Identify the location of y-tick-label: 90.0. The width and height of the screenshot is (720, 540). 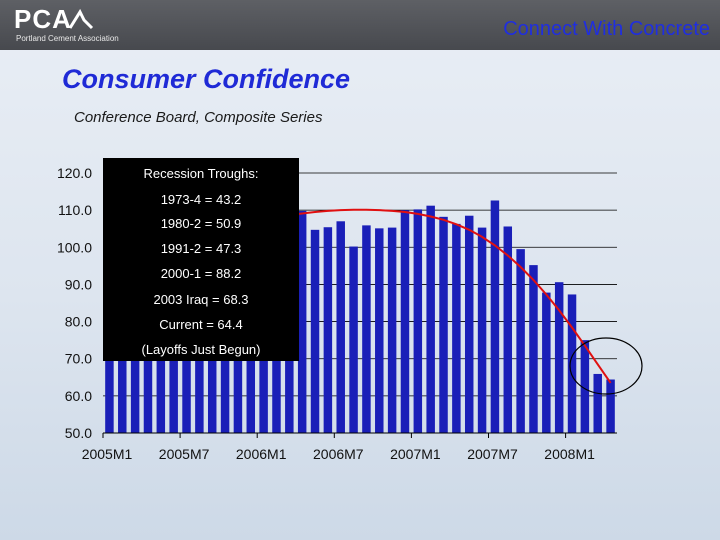
(78, 284).